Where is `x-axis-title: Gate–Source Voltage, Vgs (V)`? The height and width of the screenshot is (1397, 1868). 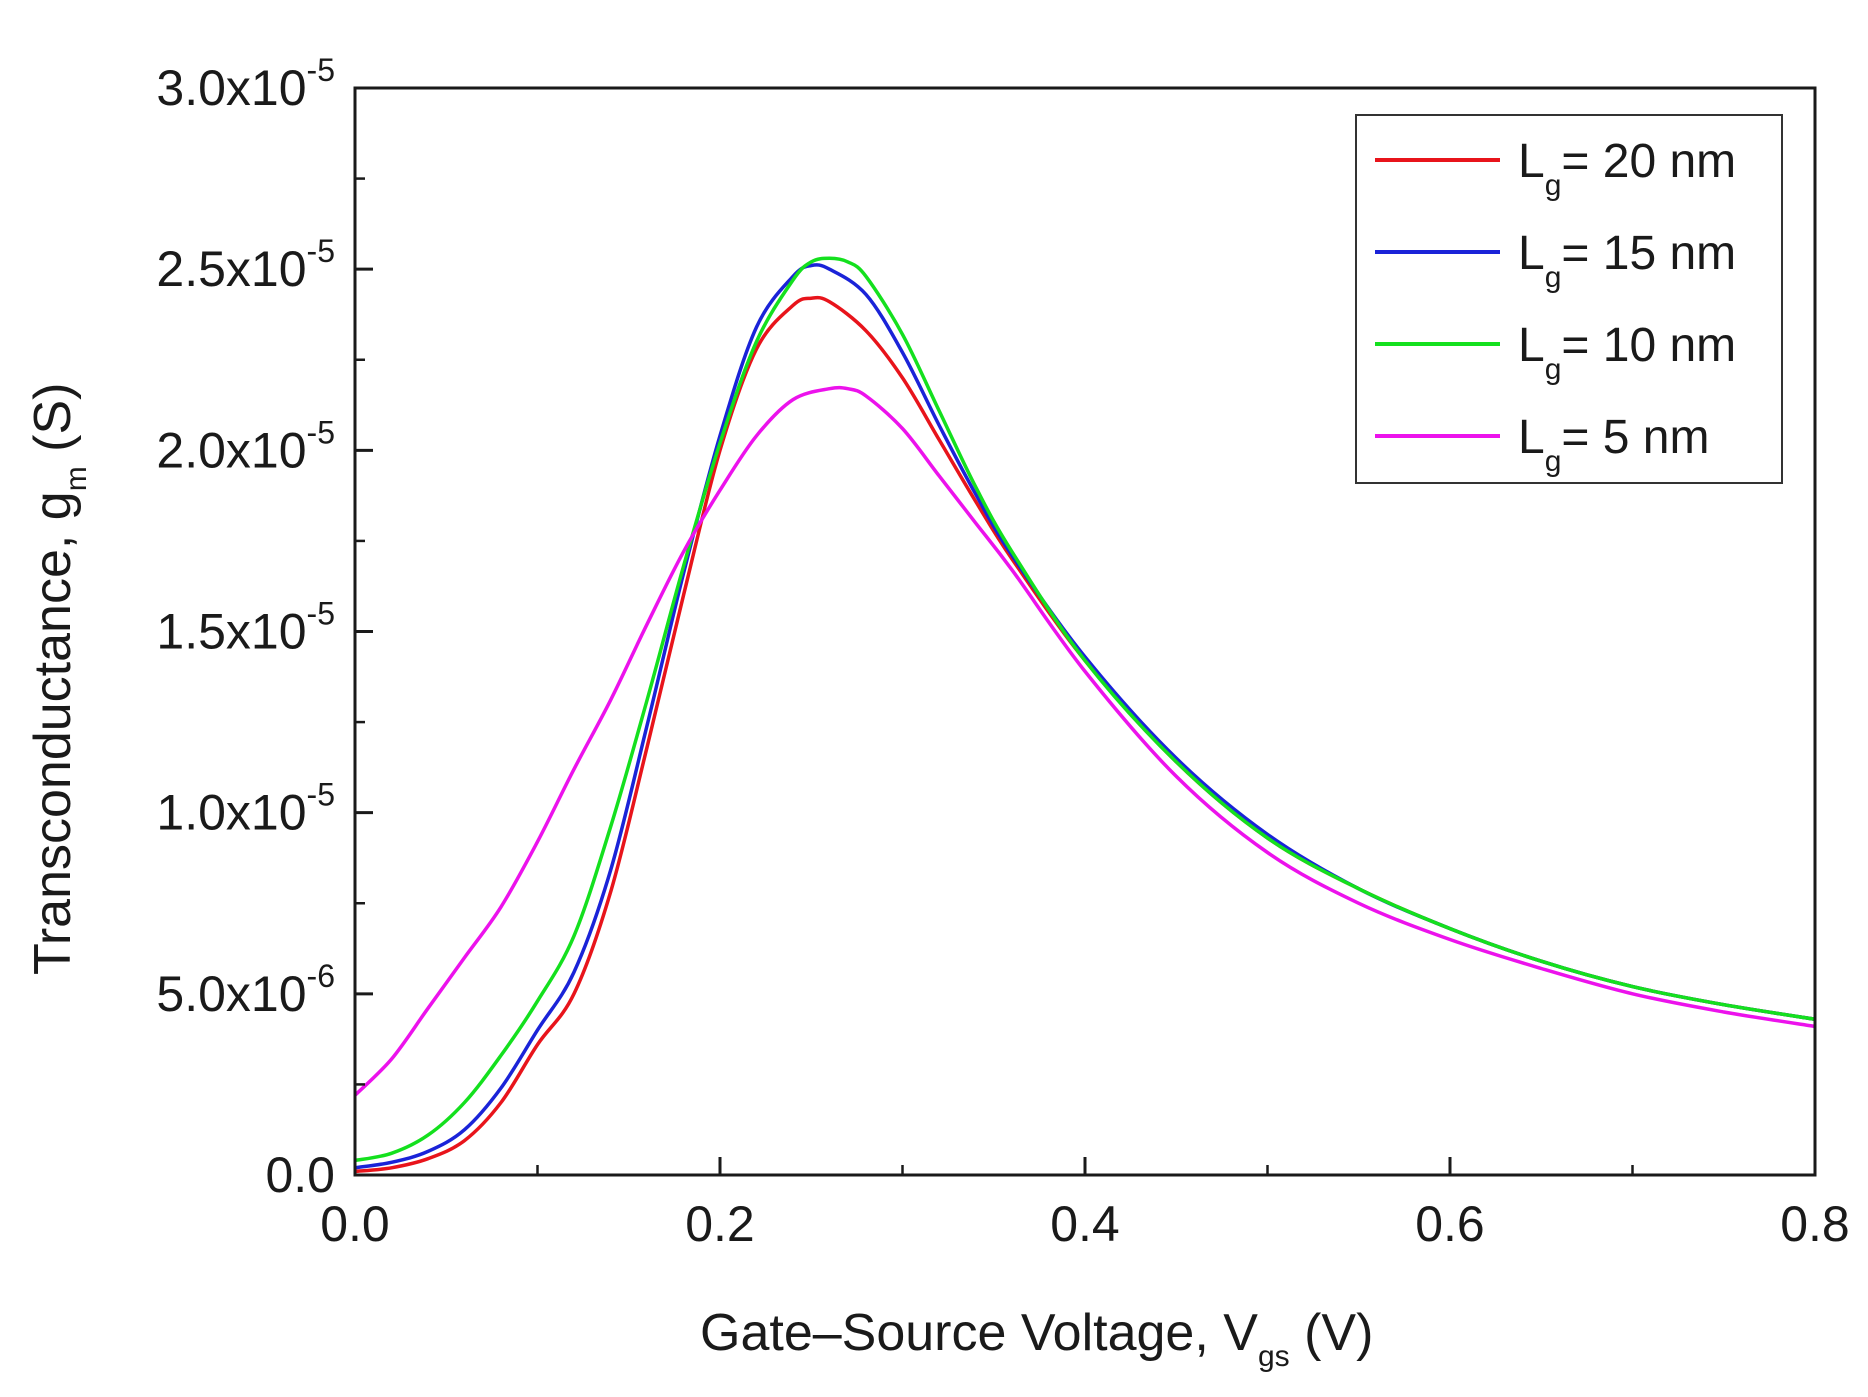
x-axis-title: Gate–Source Voltage, Vgs (V) is located at coordinates (1036, 1338).